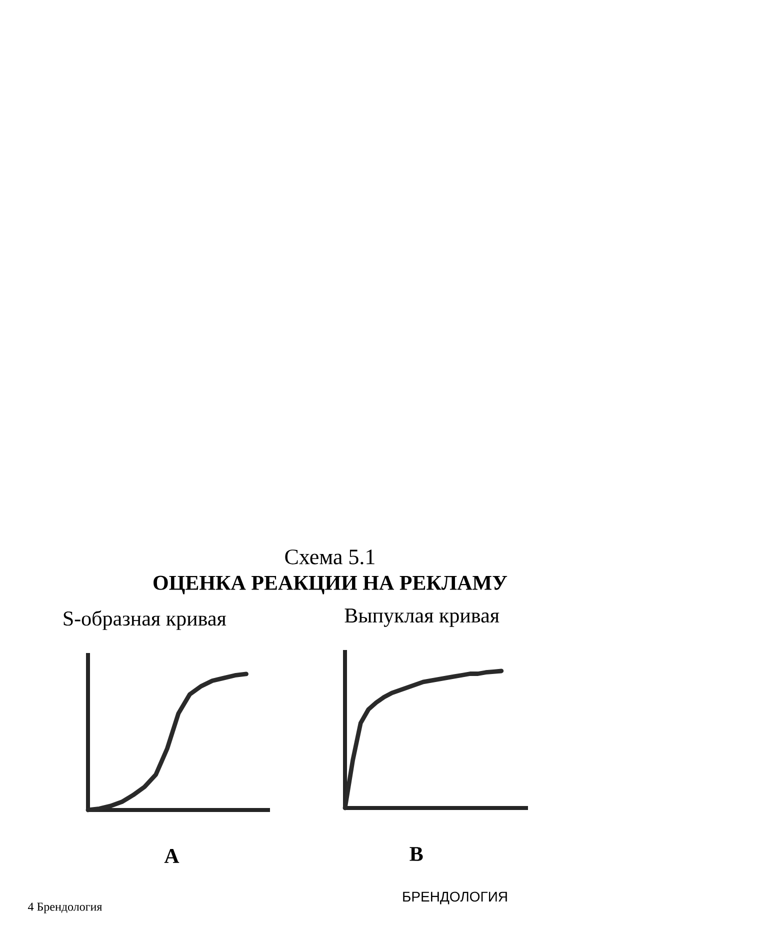 This screenshot has height=937, width=780. Describe the element at coordinates (416, 854) in the screenshot. I see `x-axis-title: B` at that location.